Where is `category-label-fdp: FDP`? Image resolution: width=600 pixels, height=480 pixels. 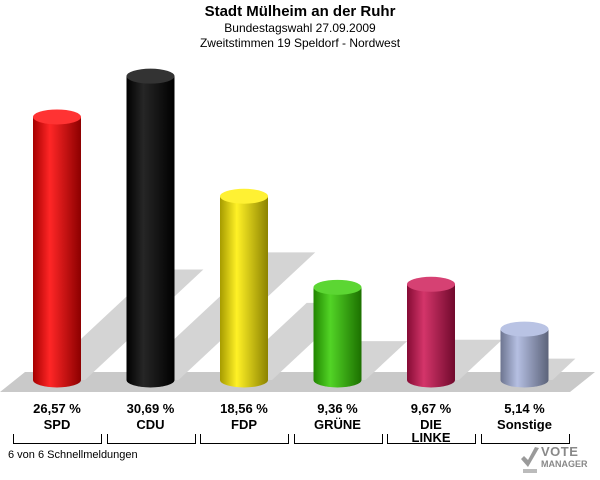 category-label-fdp: FDP is located at coordinates (244, 424).